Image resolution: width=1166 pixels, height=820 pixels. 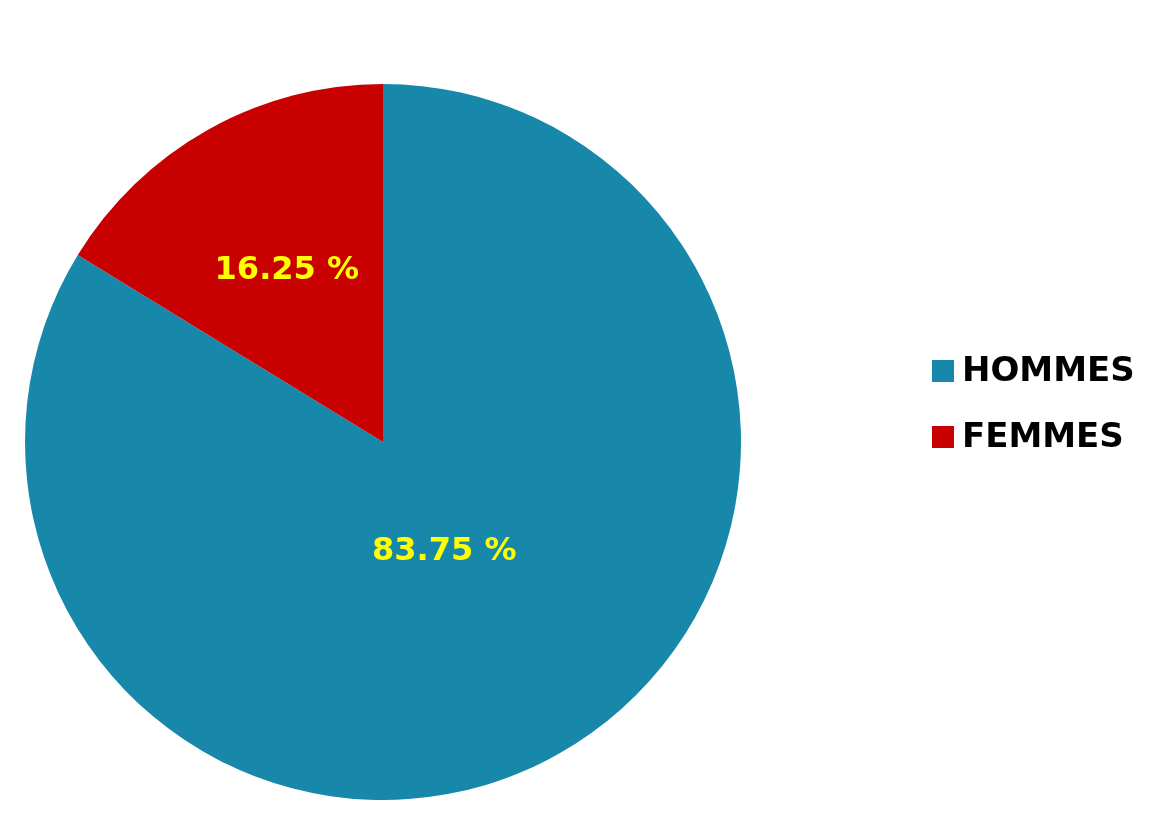 What do you see at coordinates (1048, 368) in the screenshot?
I see `legend-label: HOMMES` at bounding box center [1048, 368].